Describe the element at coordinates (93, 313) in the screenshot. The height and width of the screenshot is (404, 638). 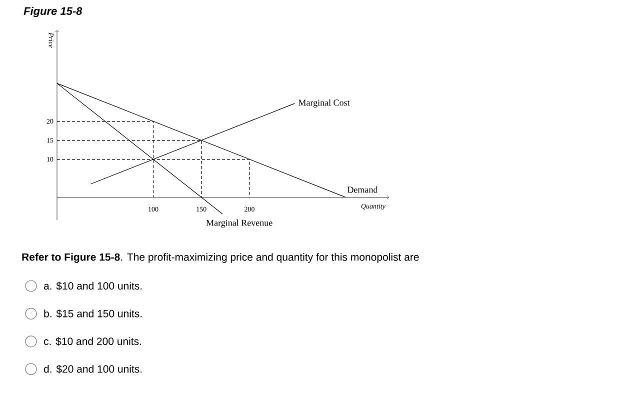
I see `text: b. $15 and 150 units.` at that location.